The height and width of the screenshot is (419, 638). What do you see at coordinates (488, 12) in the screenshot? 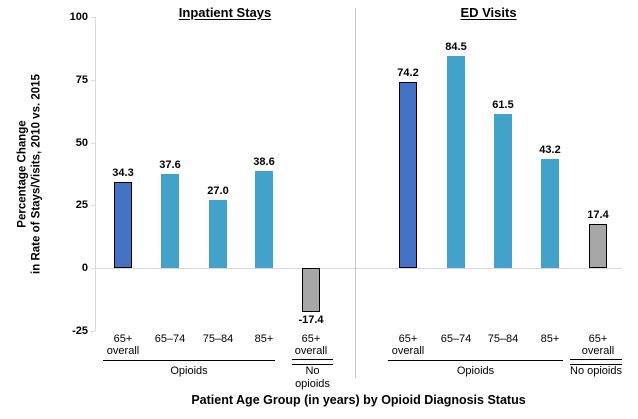
I see `panel-title-ed-visits: ED Visits` at bounding box center [488, 12].